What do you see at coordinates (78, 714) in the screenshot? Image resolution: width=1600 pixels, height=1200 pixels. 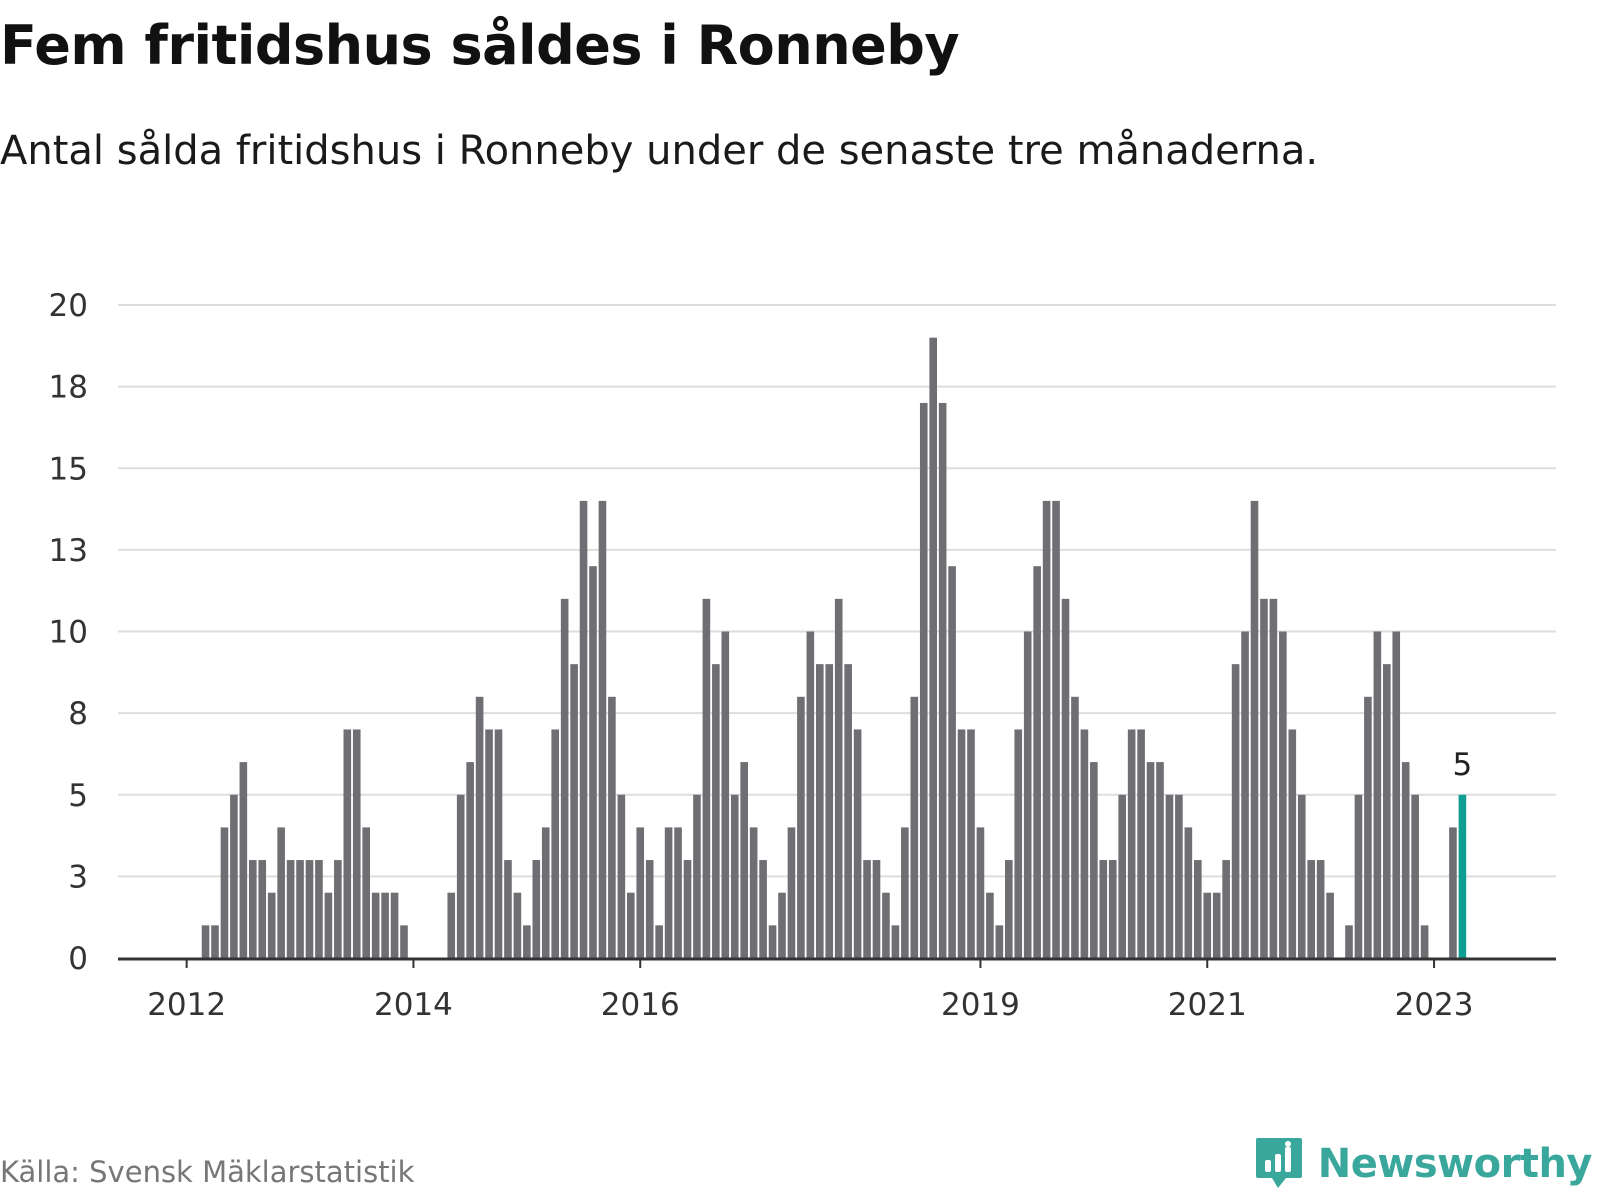 I see `y-tick-label: 8` at bounding box center [78, 714].